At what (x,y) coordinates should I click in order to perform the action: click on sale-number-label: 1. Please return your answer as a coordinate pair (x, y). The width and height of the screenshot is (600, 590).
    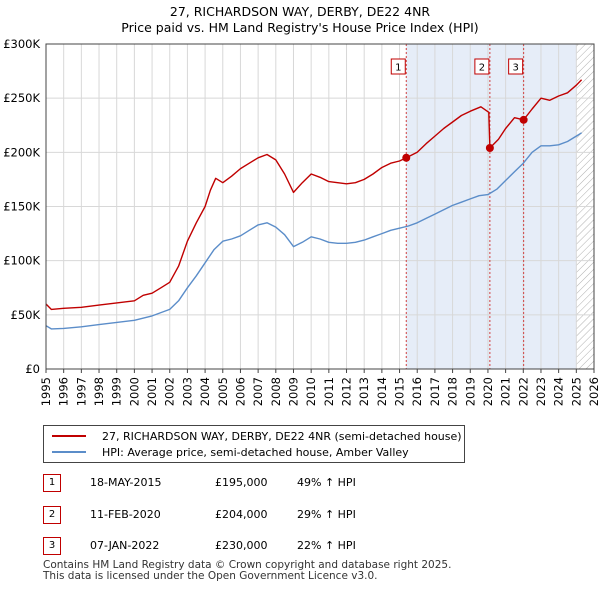
    Looking at the image, I should click on (398, 68).